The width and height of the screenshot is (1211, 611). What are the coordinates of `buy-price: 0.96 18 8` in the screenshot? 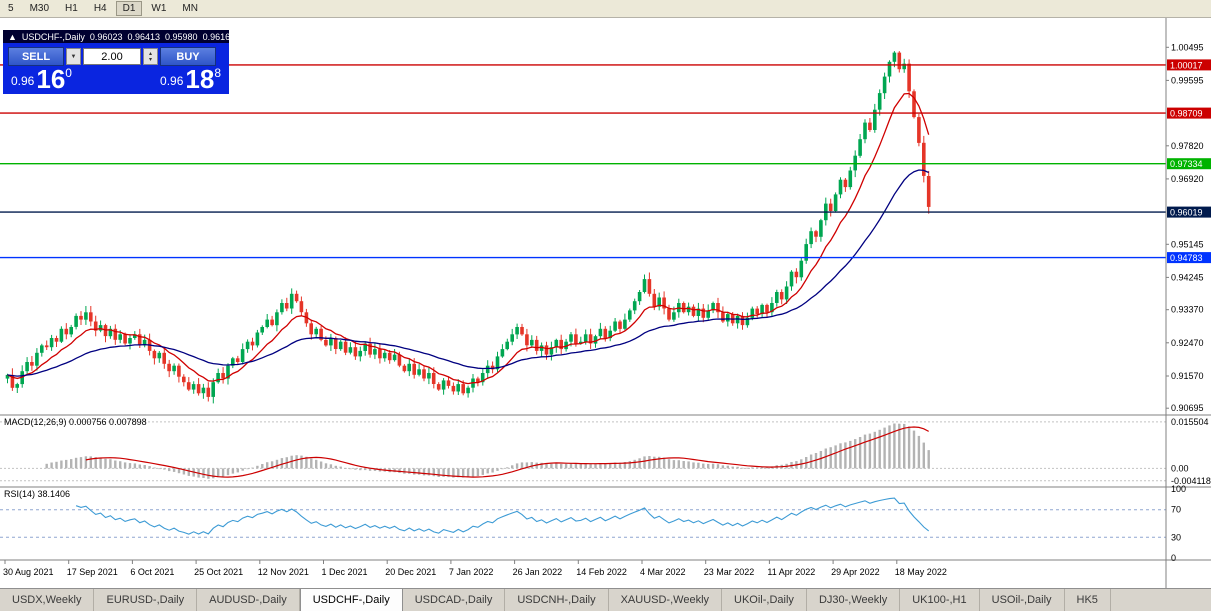 It's located at (190, 79).